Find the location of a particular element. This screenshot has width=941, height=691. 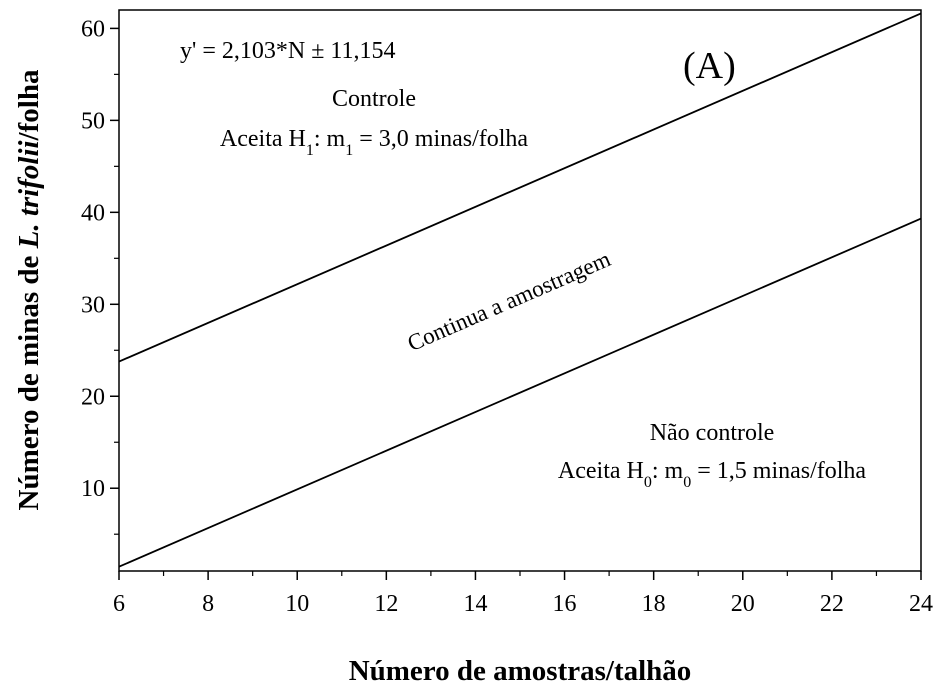

x-tick-label: 8 is located at coordinates (208, 604).